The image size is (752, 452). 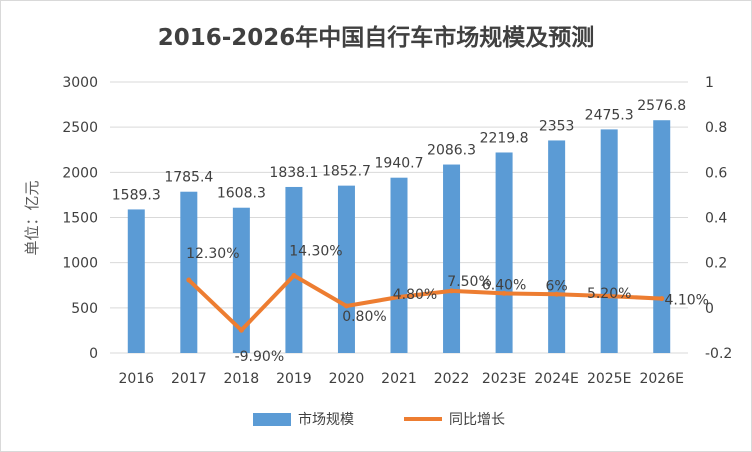 What do you see at coordinates (709, 83) in the screenshot?
I see `y2-tick-label: 1` at bounding box center [709, 83].